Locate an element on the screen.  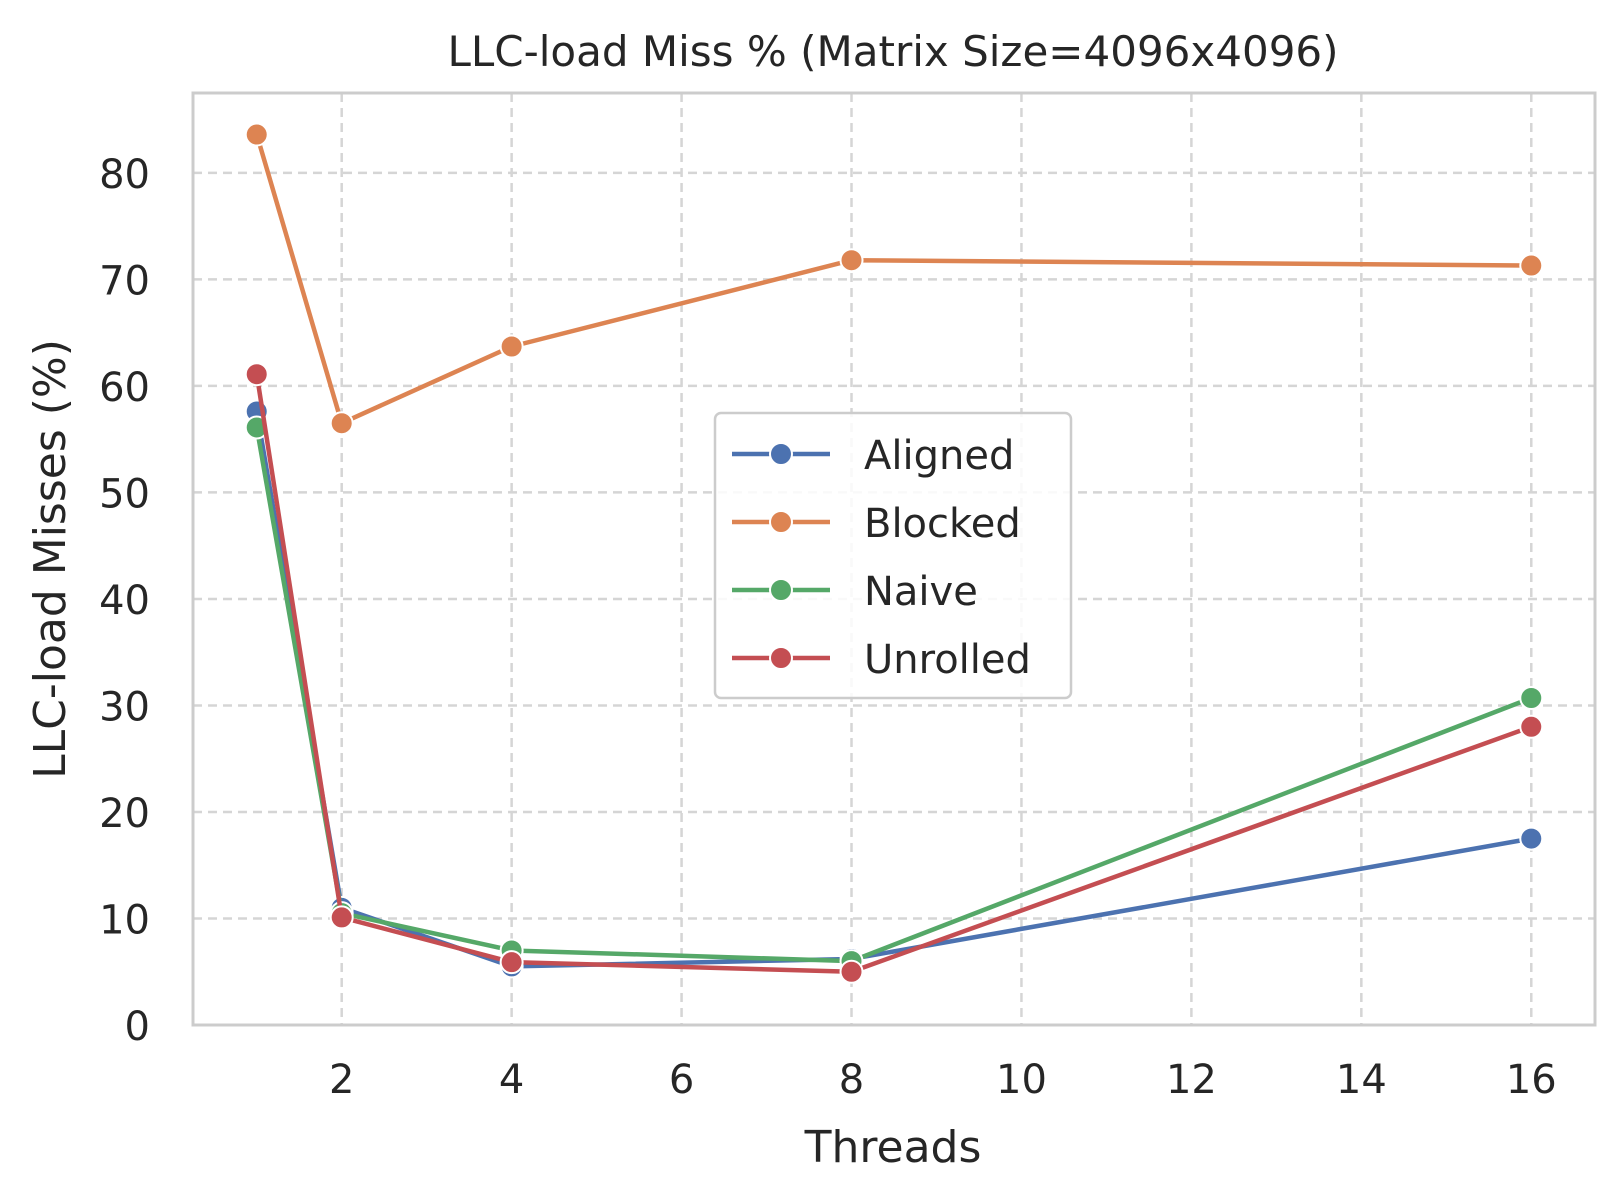
x-tick-label: 6 is located at coordinates (681, 1080).